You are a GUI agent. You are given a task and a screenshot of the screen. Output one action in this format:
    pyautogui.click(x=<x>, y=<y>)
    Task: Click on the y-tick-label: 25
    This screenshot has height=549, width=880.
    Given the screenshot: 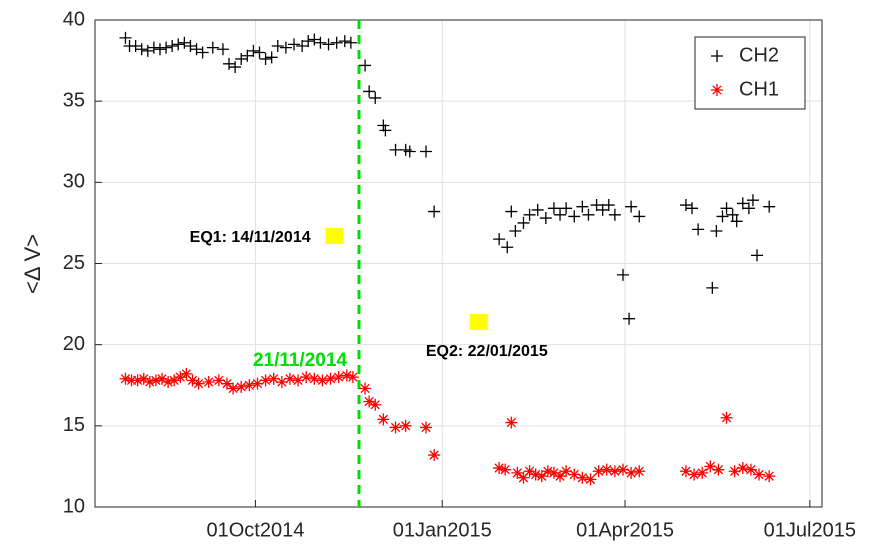 What is the action you would take?
    pyautogui.click(x=74, y=263)
    